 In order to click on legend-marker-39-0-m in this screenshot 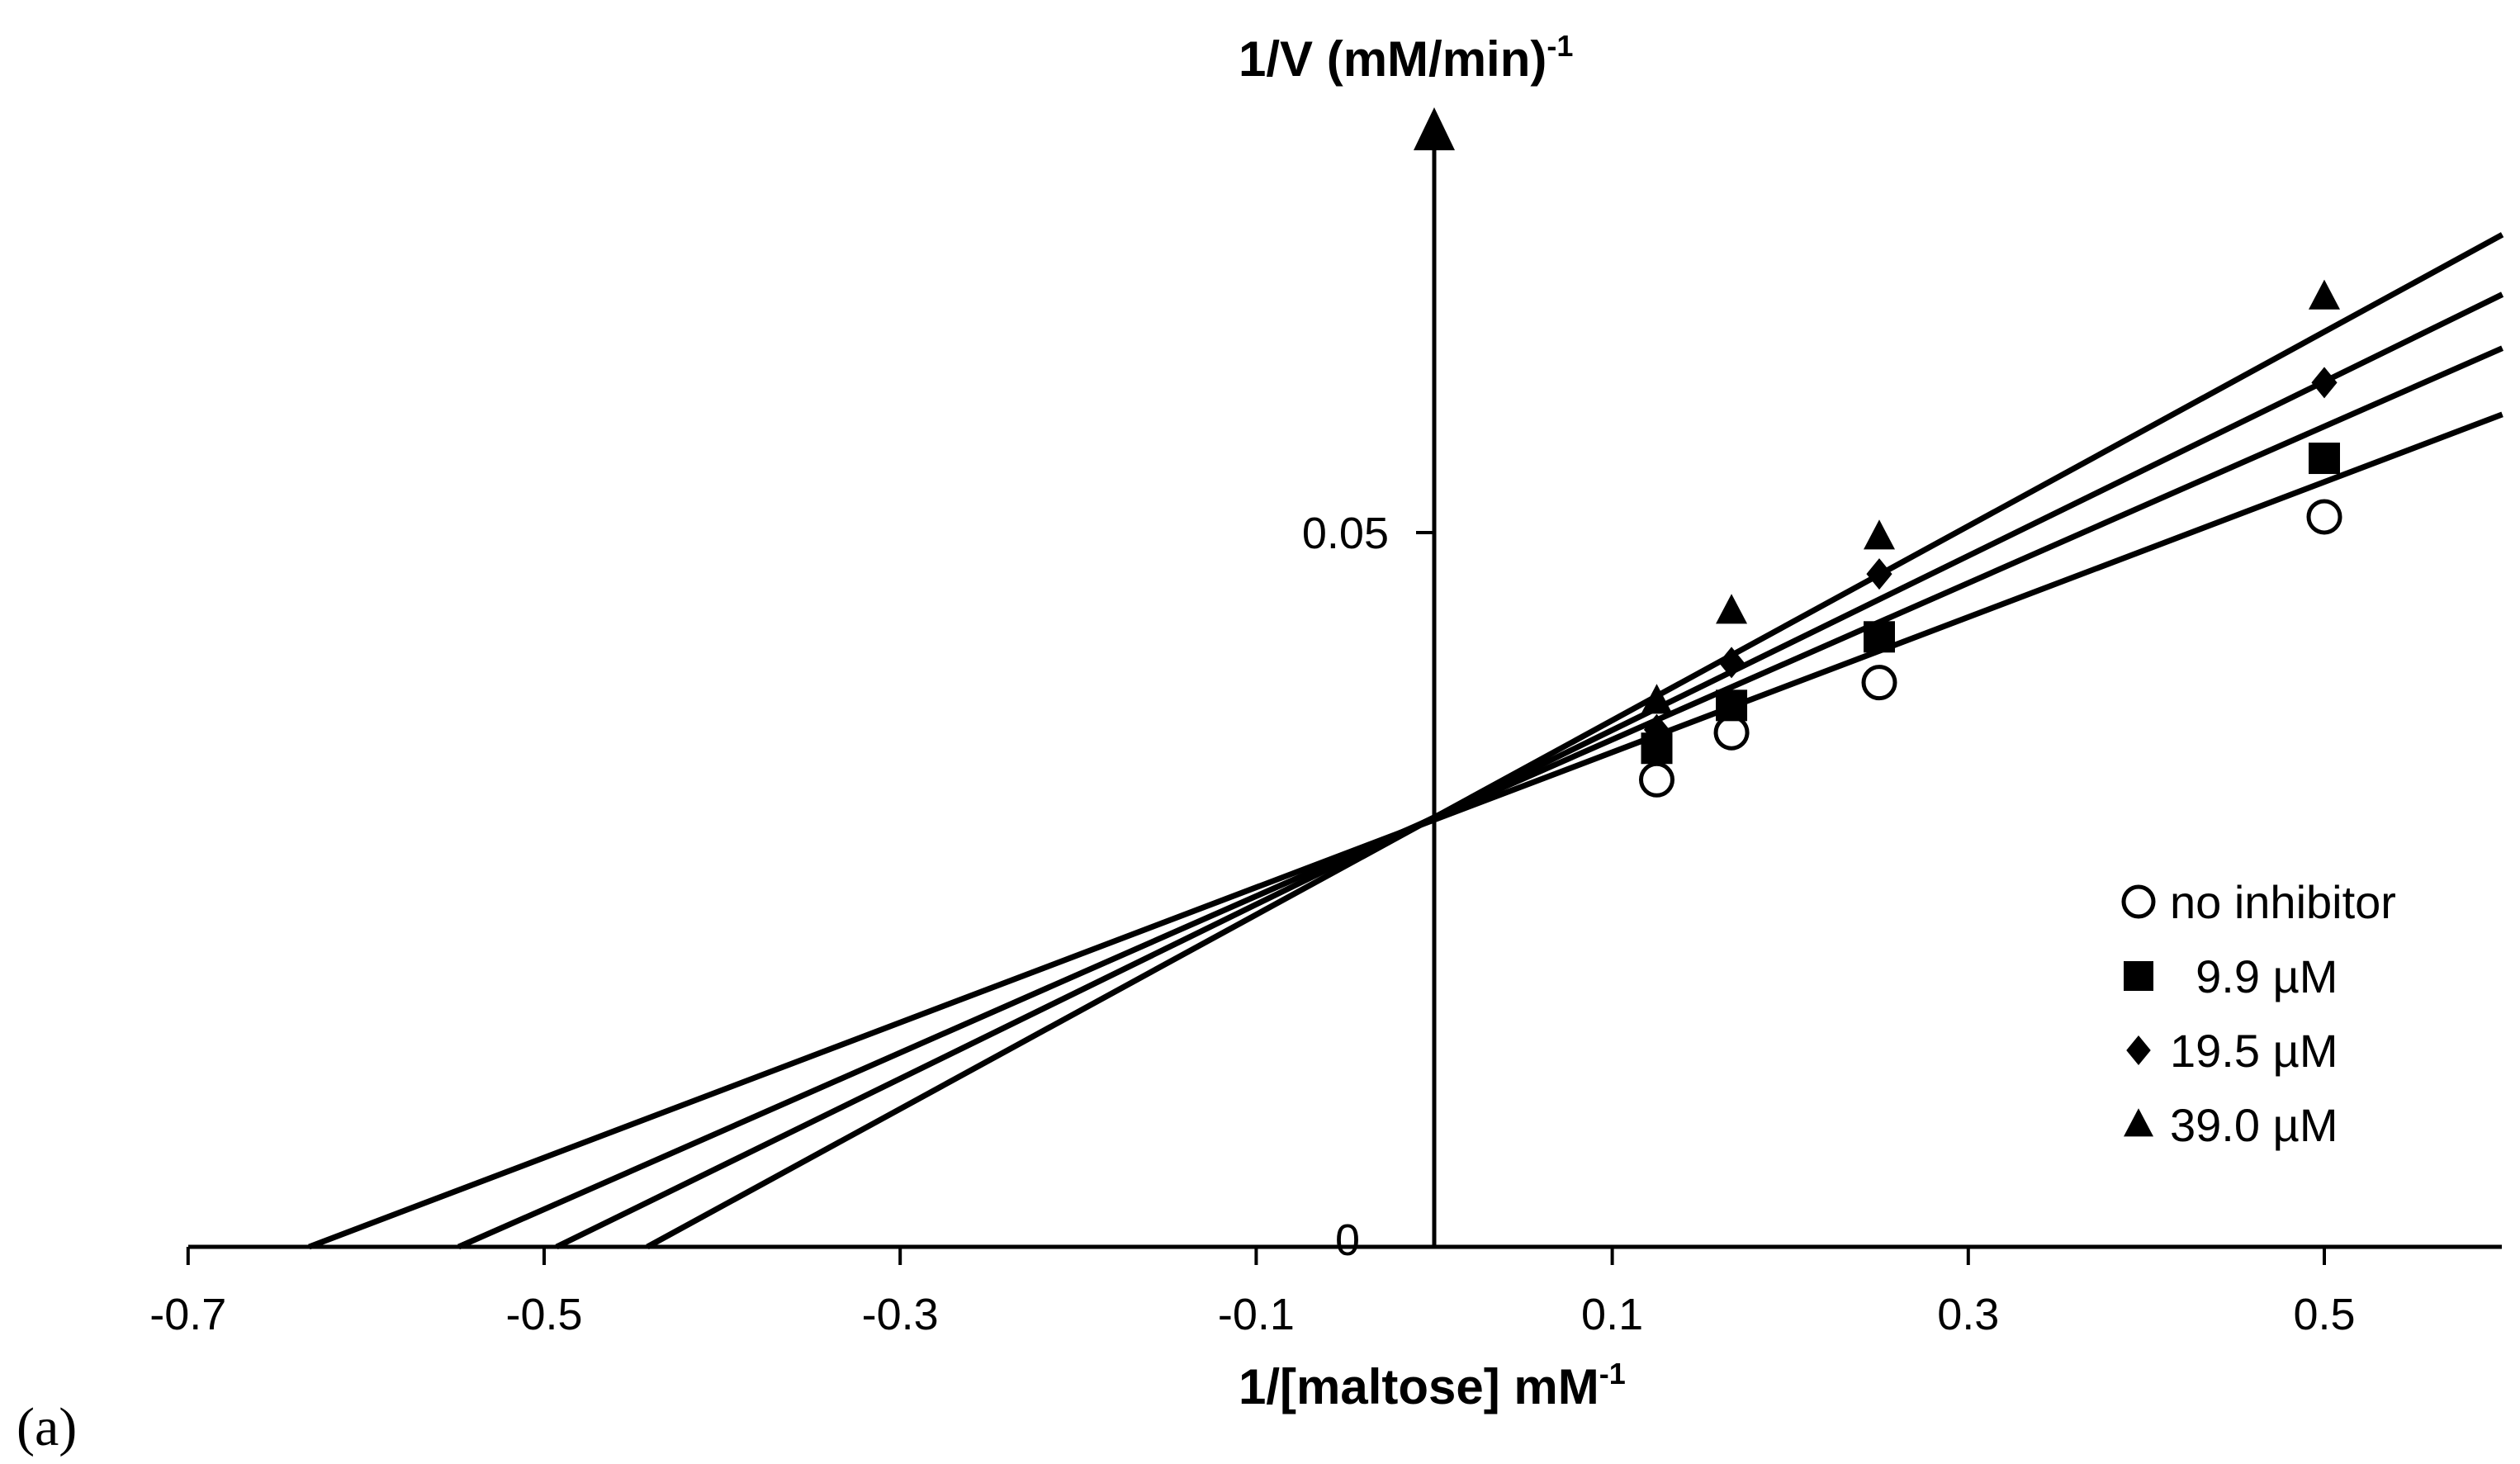, I will do `click(2138, 1122)`.